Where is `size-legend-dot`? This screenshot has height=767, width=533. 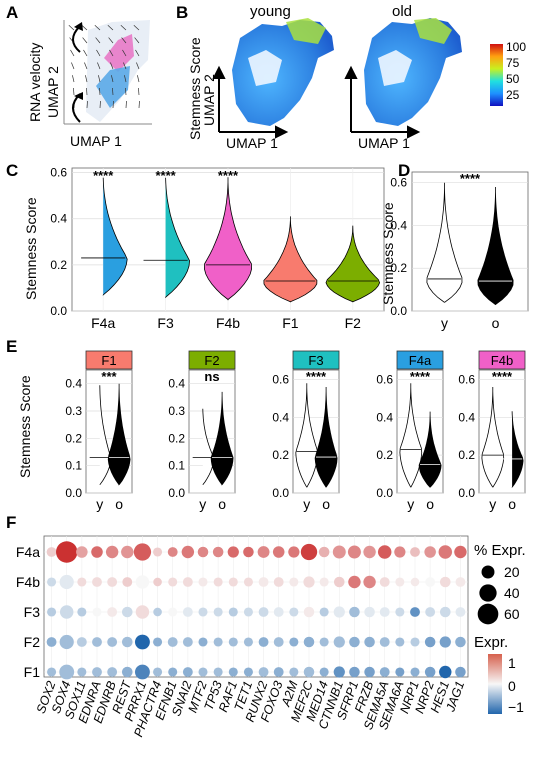 size-legend-dot is located at coordinates (487, 592).